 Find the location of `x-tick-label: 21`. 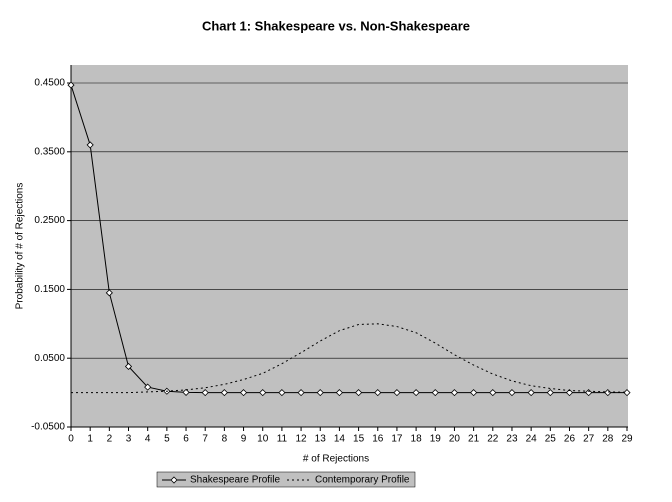

x-tick-label: 21 is located at coordinates (474, 439).